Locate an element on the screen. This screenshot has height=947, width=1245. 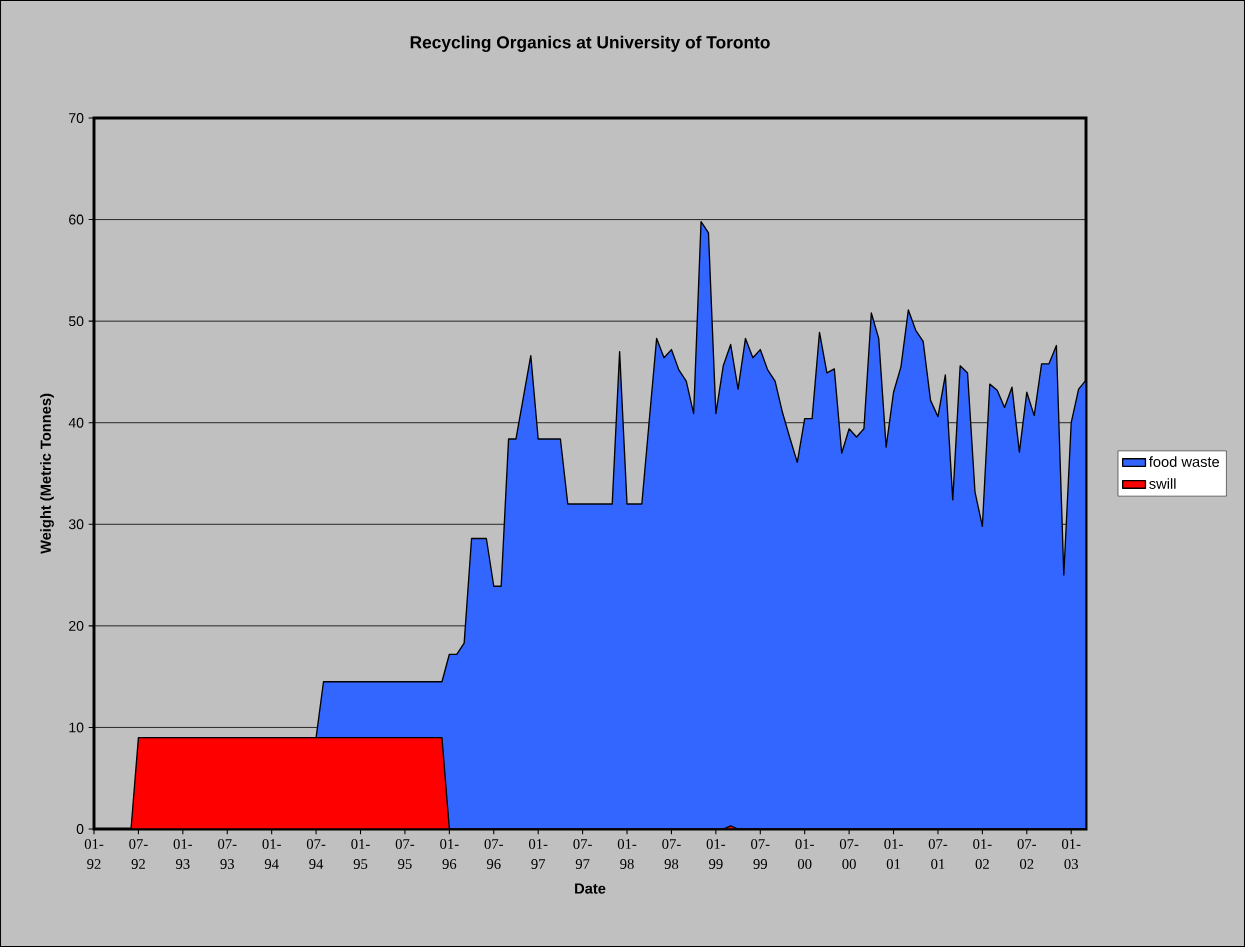
x-tick-label: 07-94 is located at coordinates (316, 854).